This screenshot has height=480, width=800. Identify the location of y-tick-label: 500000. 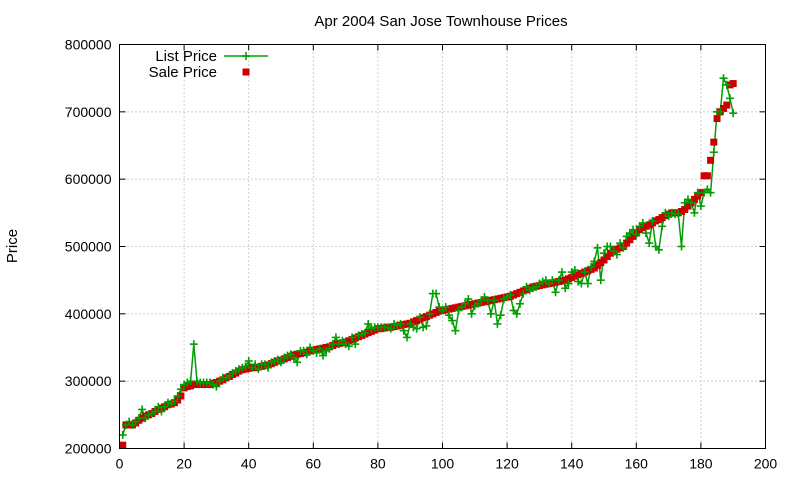
(88, 247).